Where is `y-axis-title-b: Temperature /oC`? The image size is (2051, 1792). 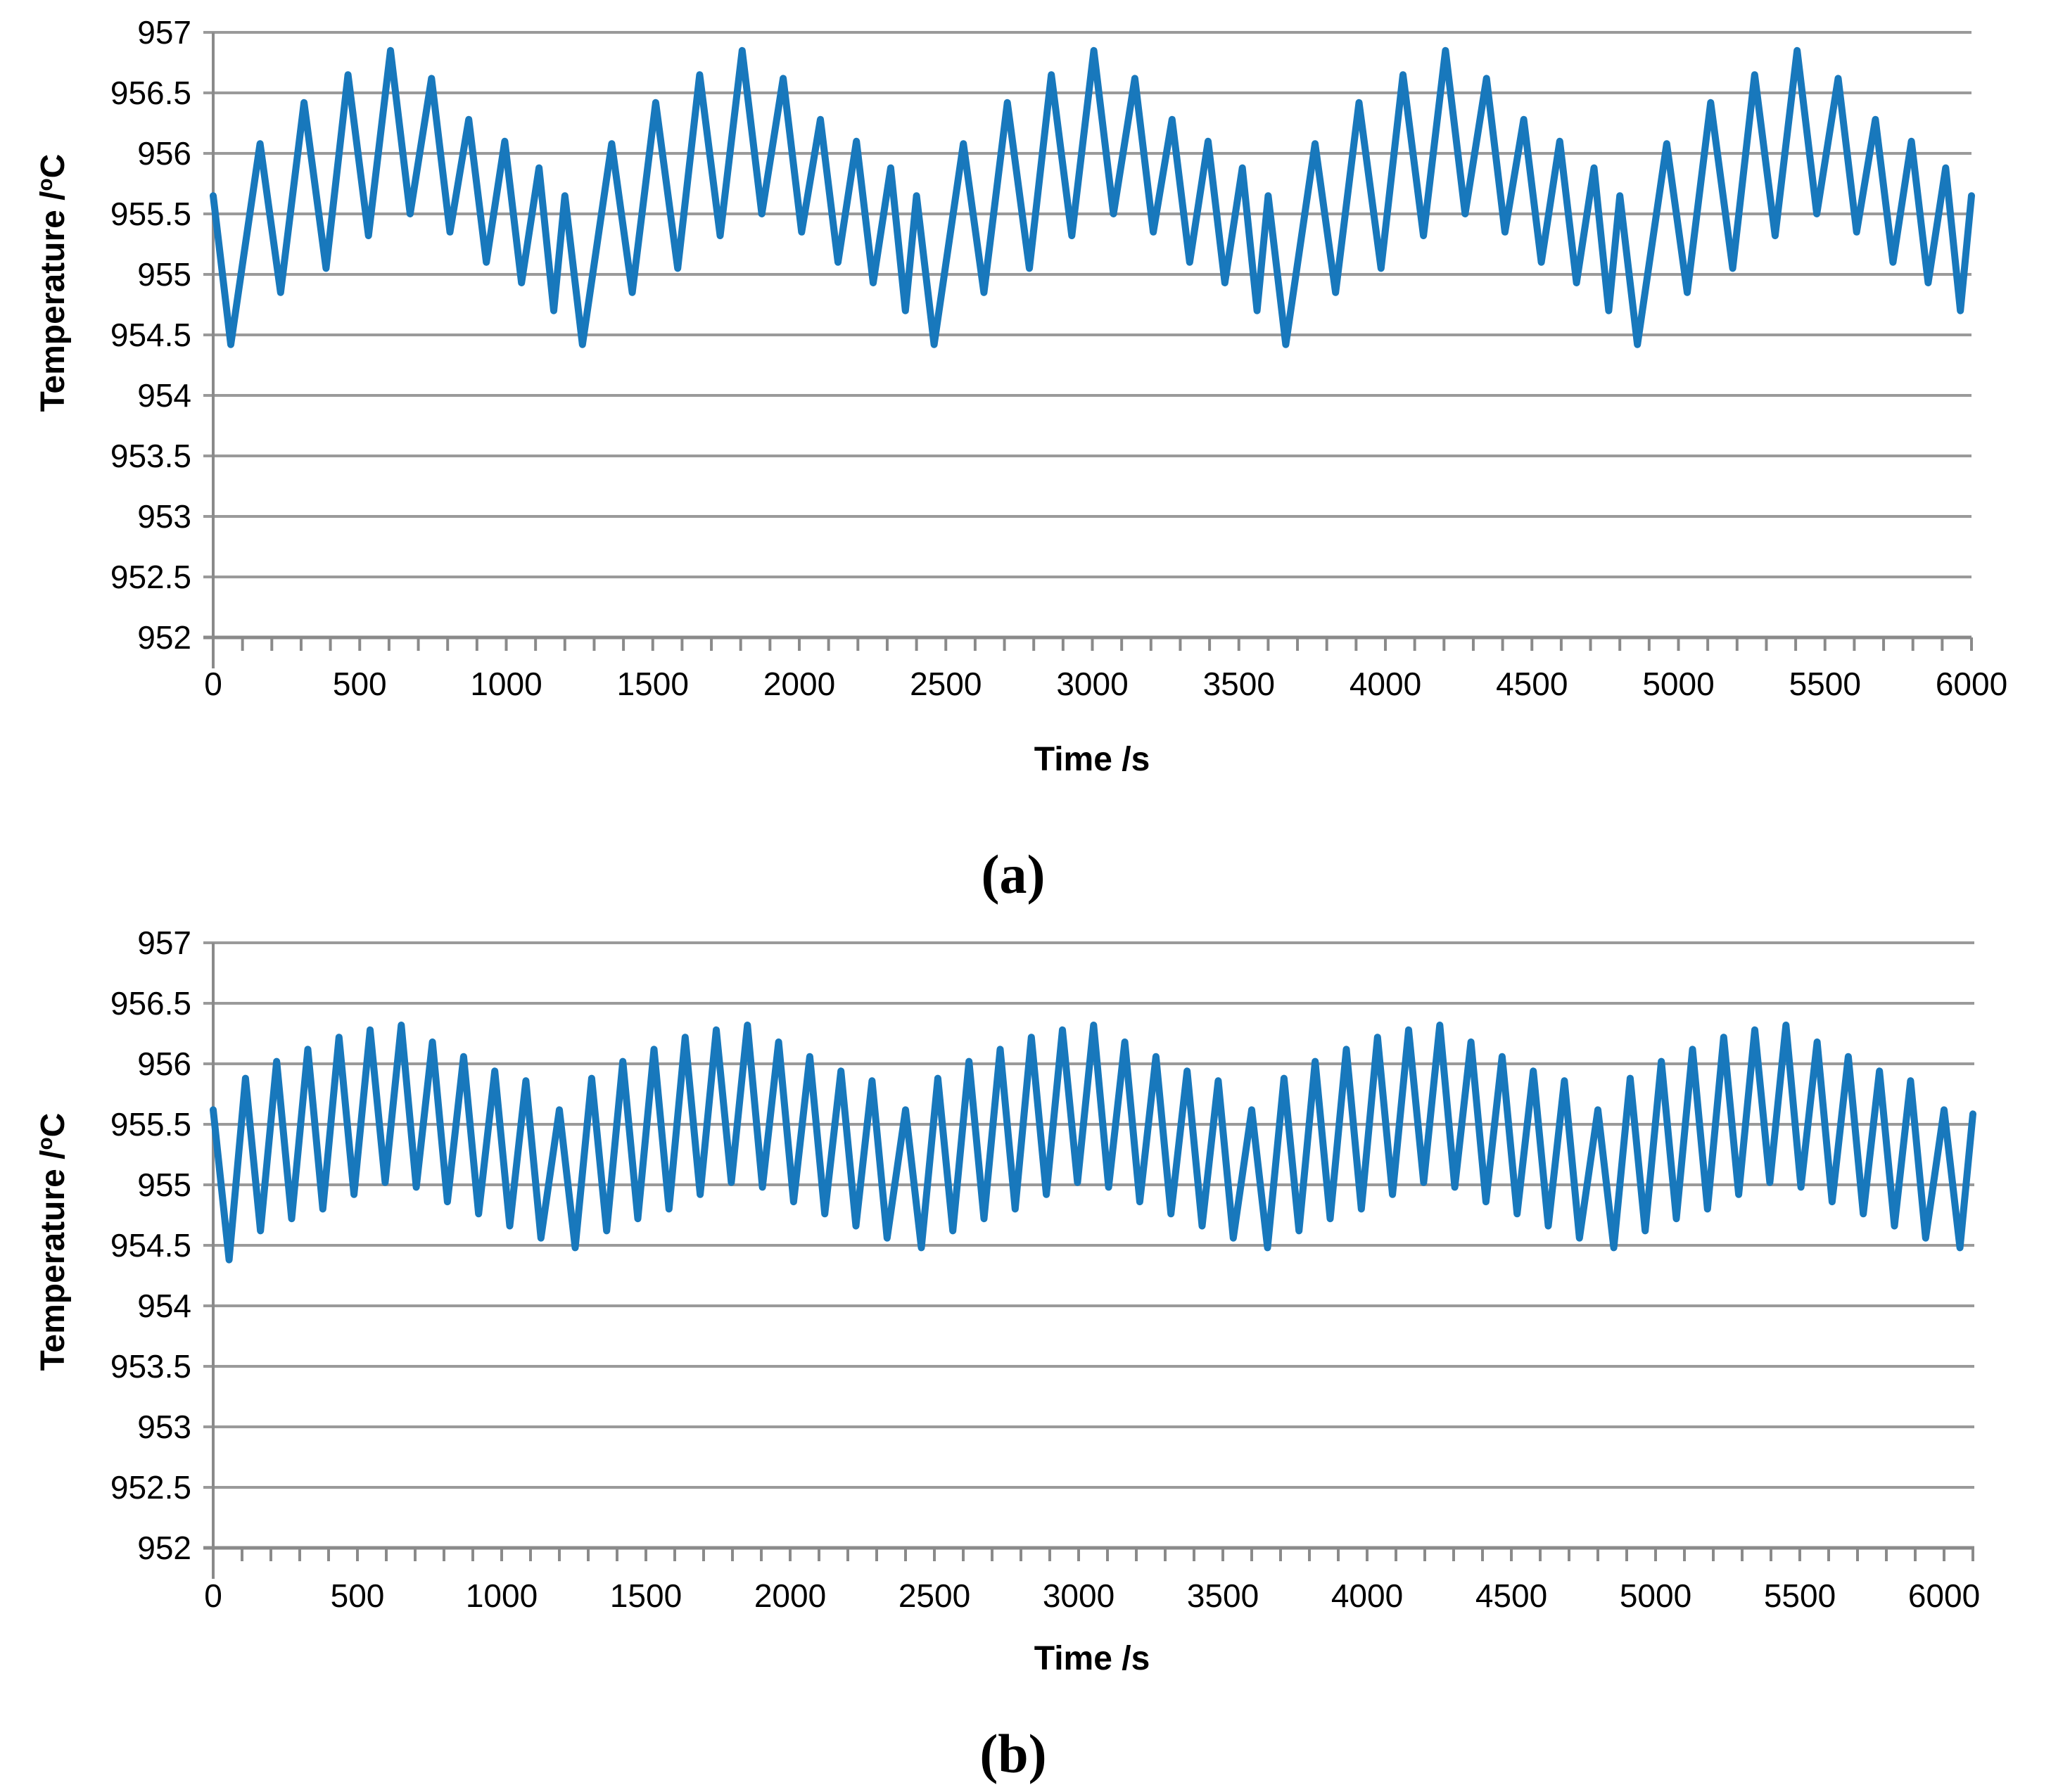
y-axis-title-b: Temperature /oC is located at coordinates (47, 1241).